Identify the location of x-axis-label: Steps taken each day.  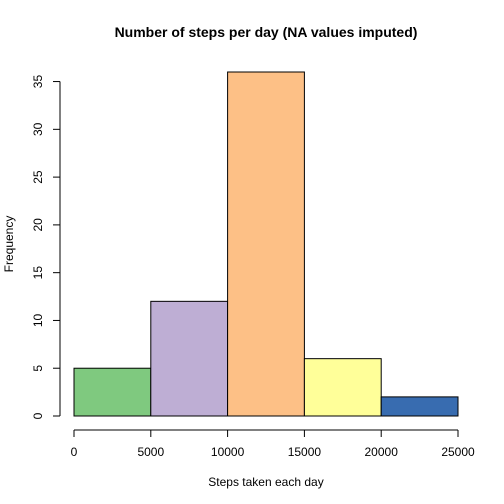
(265, 482).